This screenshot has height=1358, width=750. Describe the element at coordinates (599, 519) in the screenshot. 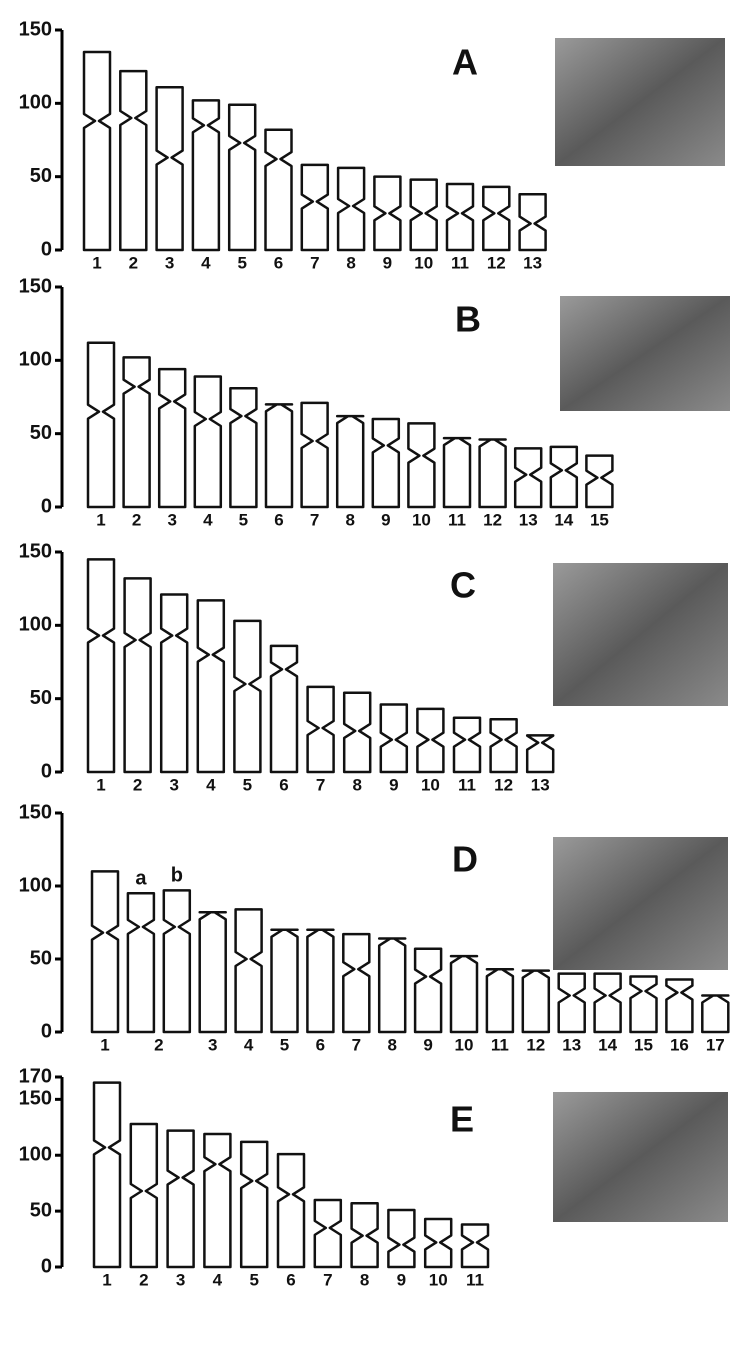

I see `x-tick-label: 15` at that location.